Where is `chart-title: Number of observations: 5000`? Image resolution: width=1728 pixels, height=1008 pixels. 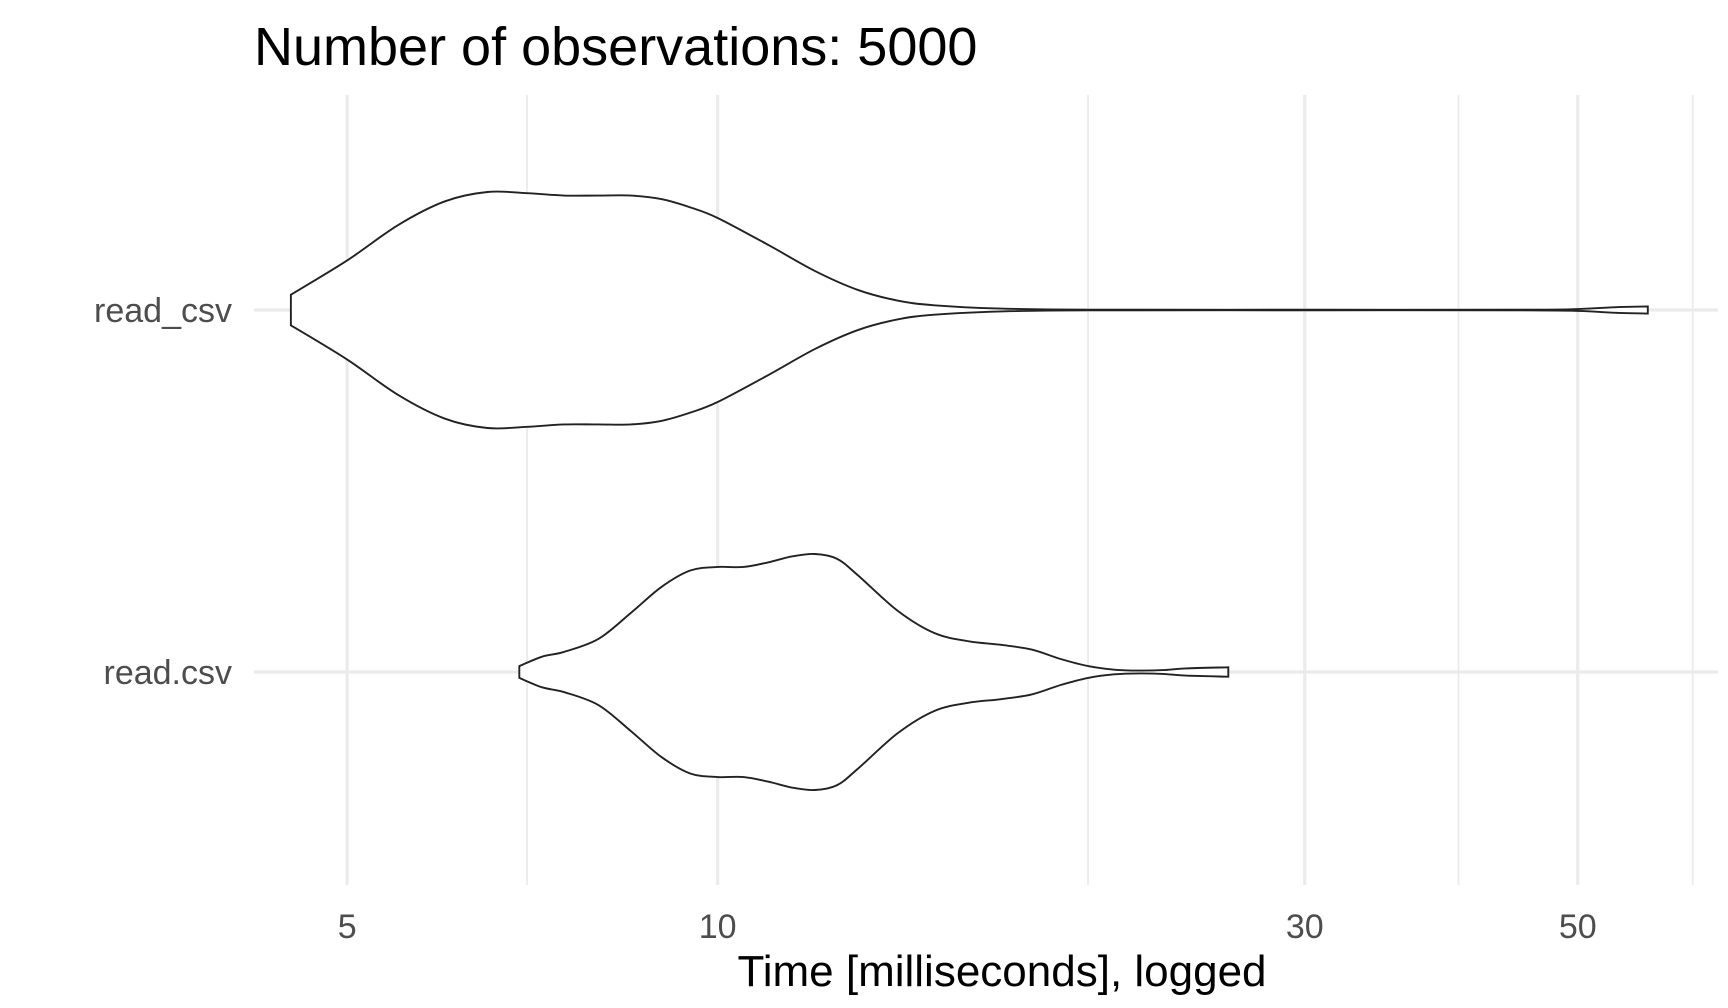 chart-title: Number of observations: 5000 is located at coordinates (615, 47).